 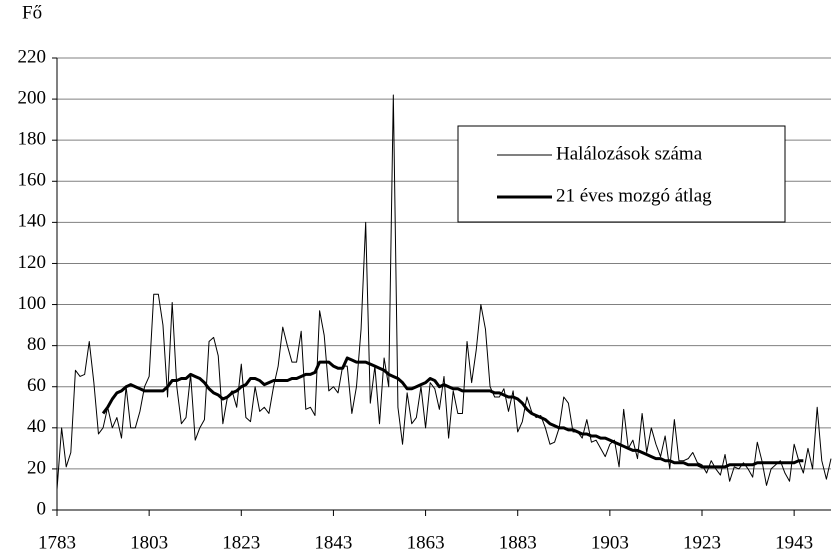 I want to click on x-tick-label: 1843, so click(x=333, y=542).